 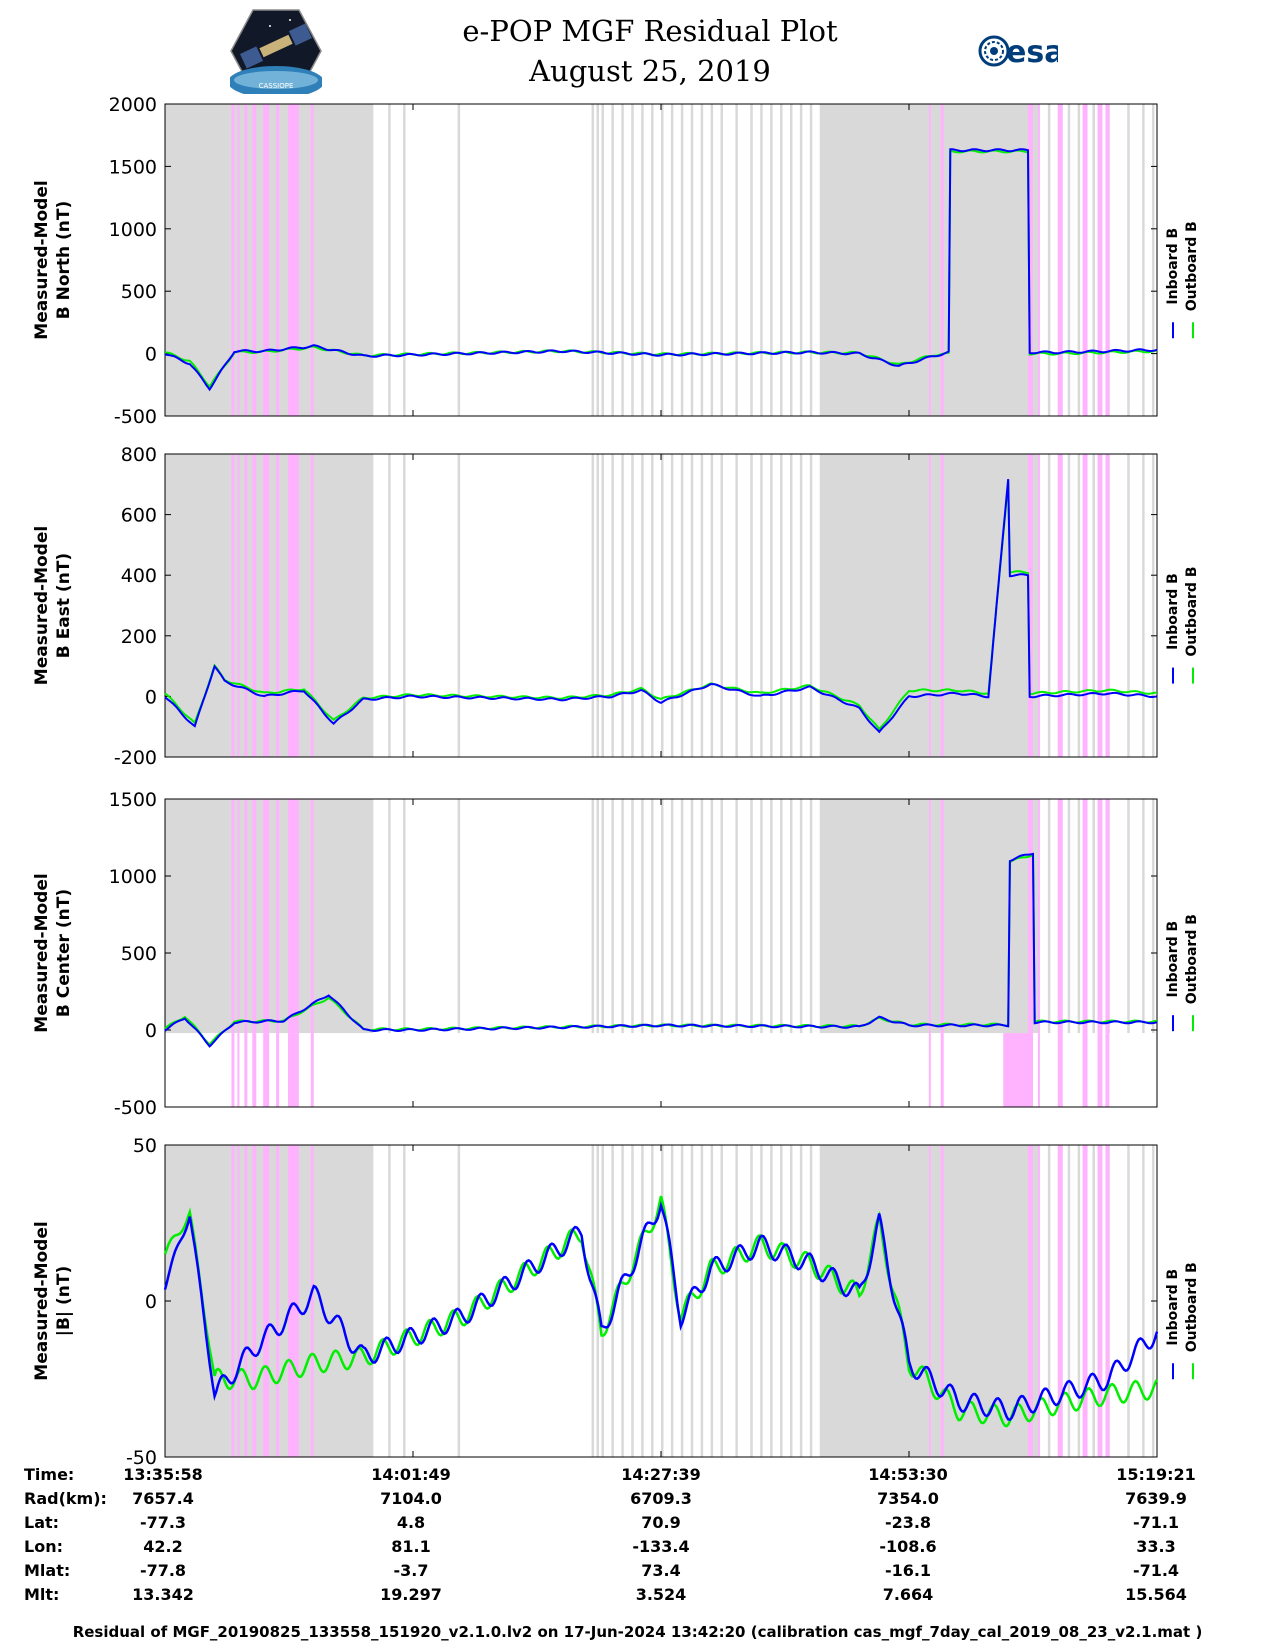 I want to click on y-tick-label: 500, so click(x=139, y=292).